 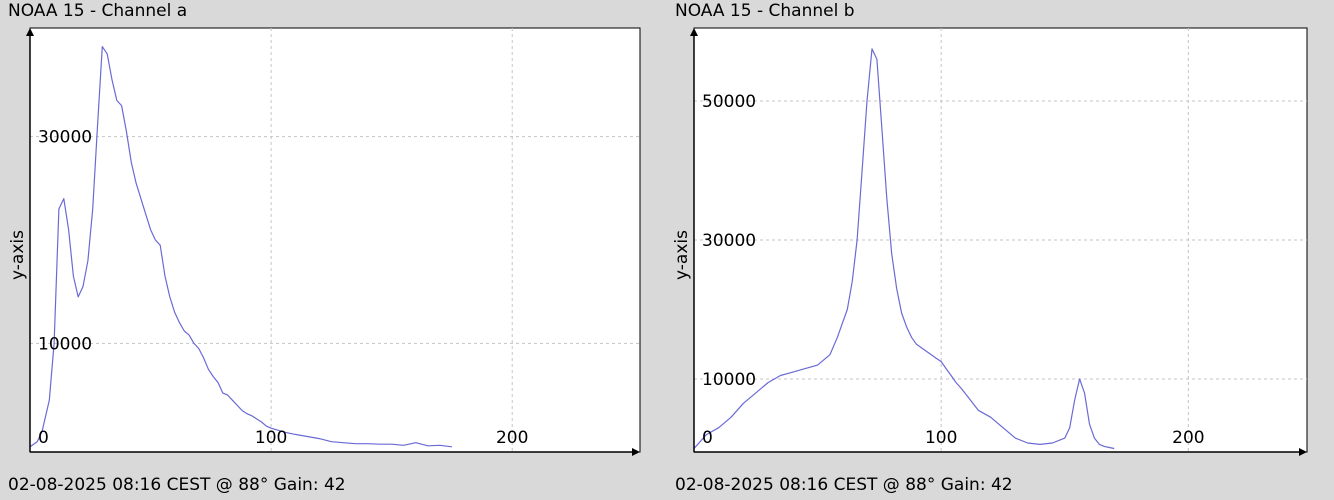 I want to click on chart-title: NOAA 15 - Channel b, so click(x=765, y=11).